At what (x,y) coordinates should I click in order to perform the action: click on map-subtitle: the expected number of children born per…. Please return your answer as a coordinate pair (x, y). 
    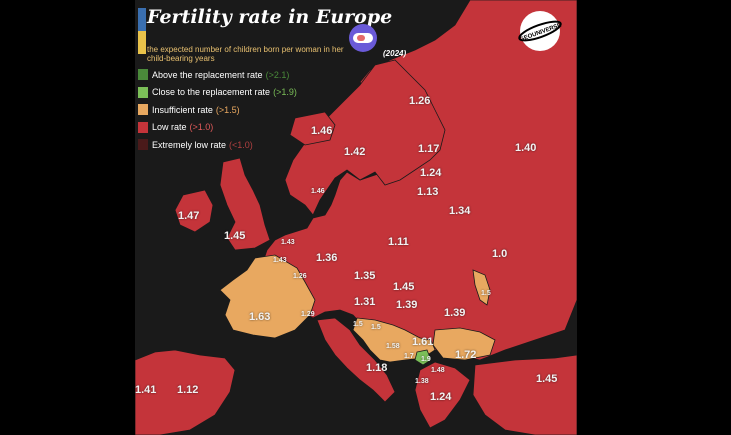
    Looking at the image, I should click on (245, 54).